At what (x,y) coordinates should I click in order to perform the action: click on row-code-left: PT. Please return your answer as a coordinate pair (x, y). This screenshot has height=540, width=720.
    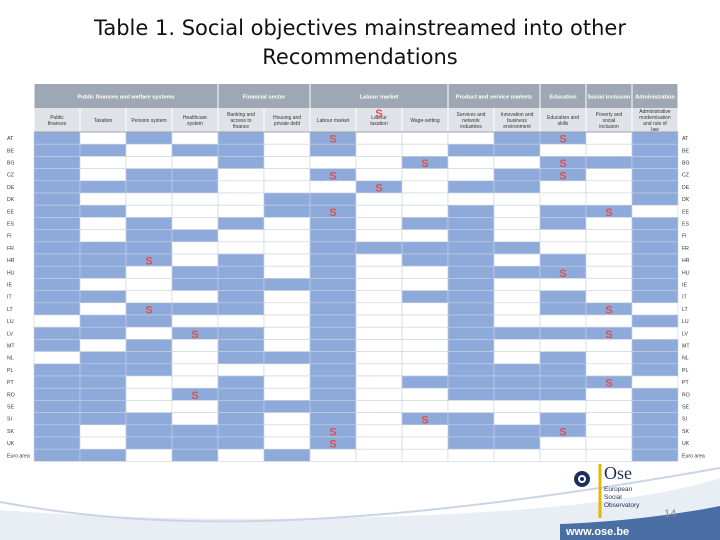
    Looking at the image, I should click on (10, 383).